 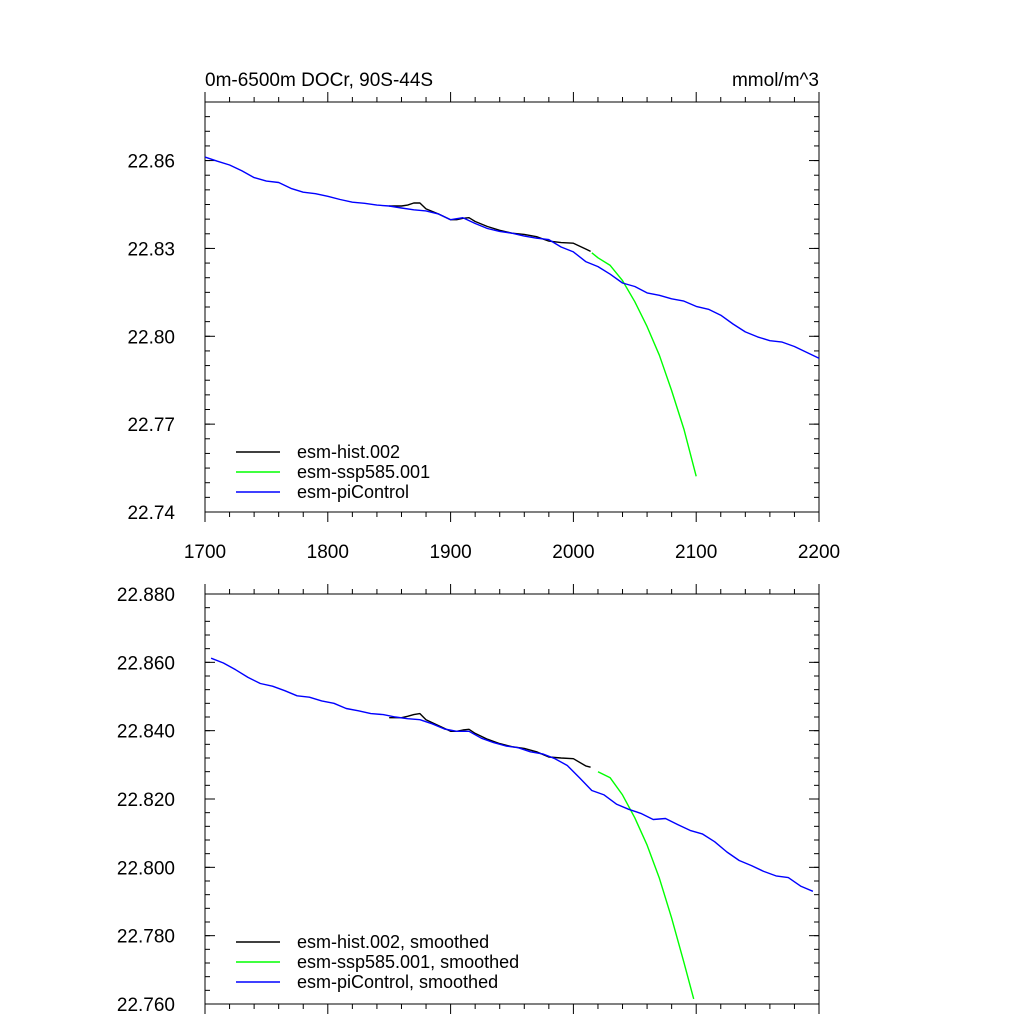 What do you see at coordinates (775, 80) in the screenshot?
I see `units-label: mmol/m^3` at bounding box center [775, 80].